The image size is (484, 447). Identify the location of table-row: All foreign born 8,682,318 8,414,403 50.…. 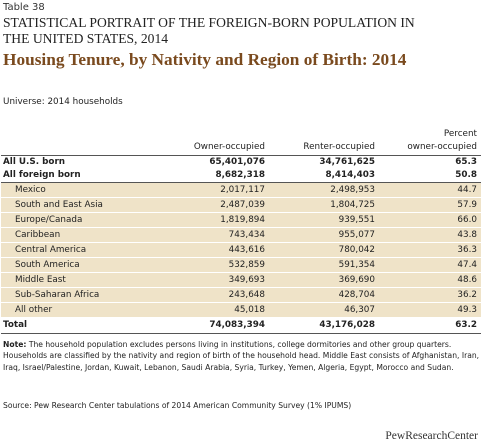
(241, 176).